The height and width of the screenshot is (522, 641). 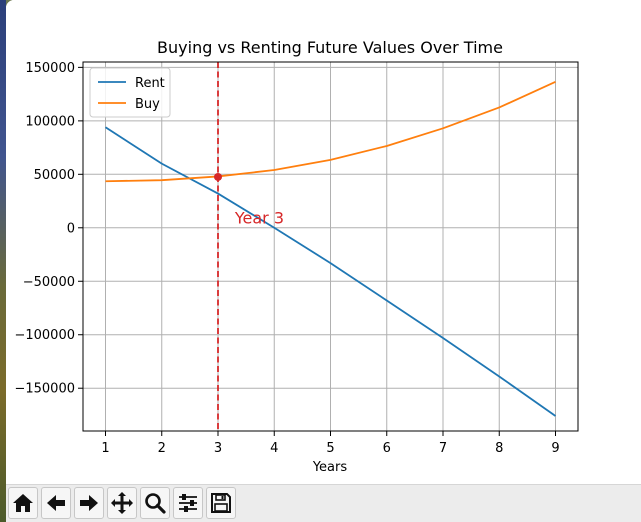 What do you see at coordinates (323, 503) in the screenshot?
I see `navigation-toolbar` at bounding box center [323, 503].